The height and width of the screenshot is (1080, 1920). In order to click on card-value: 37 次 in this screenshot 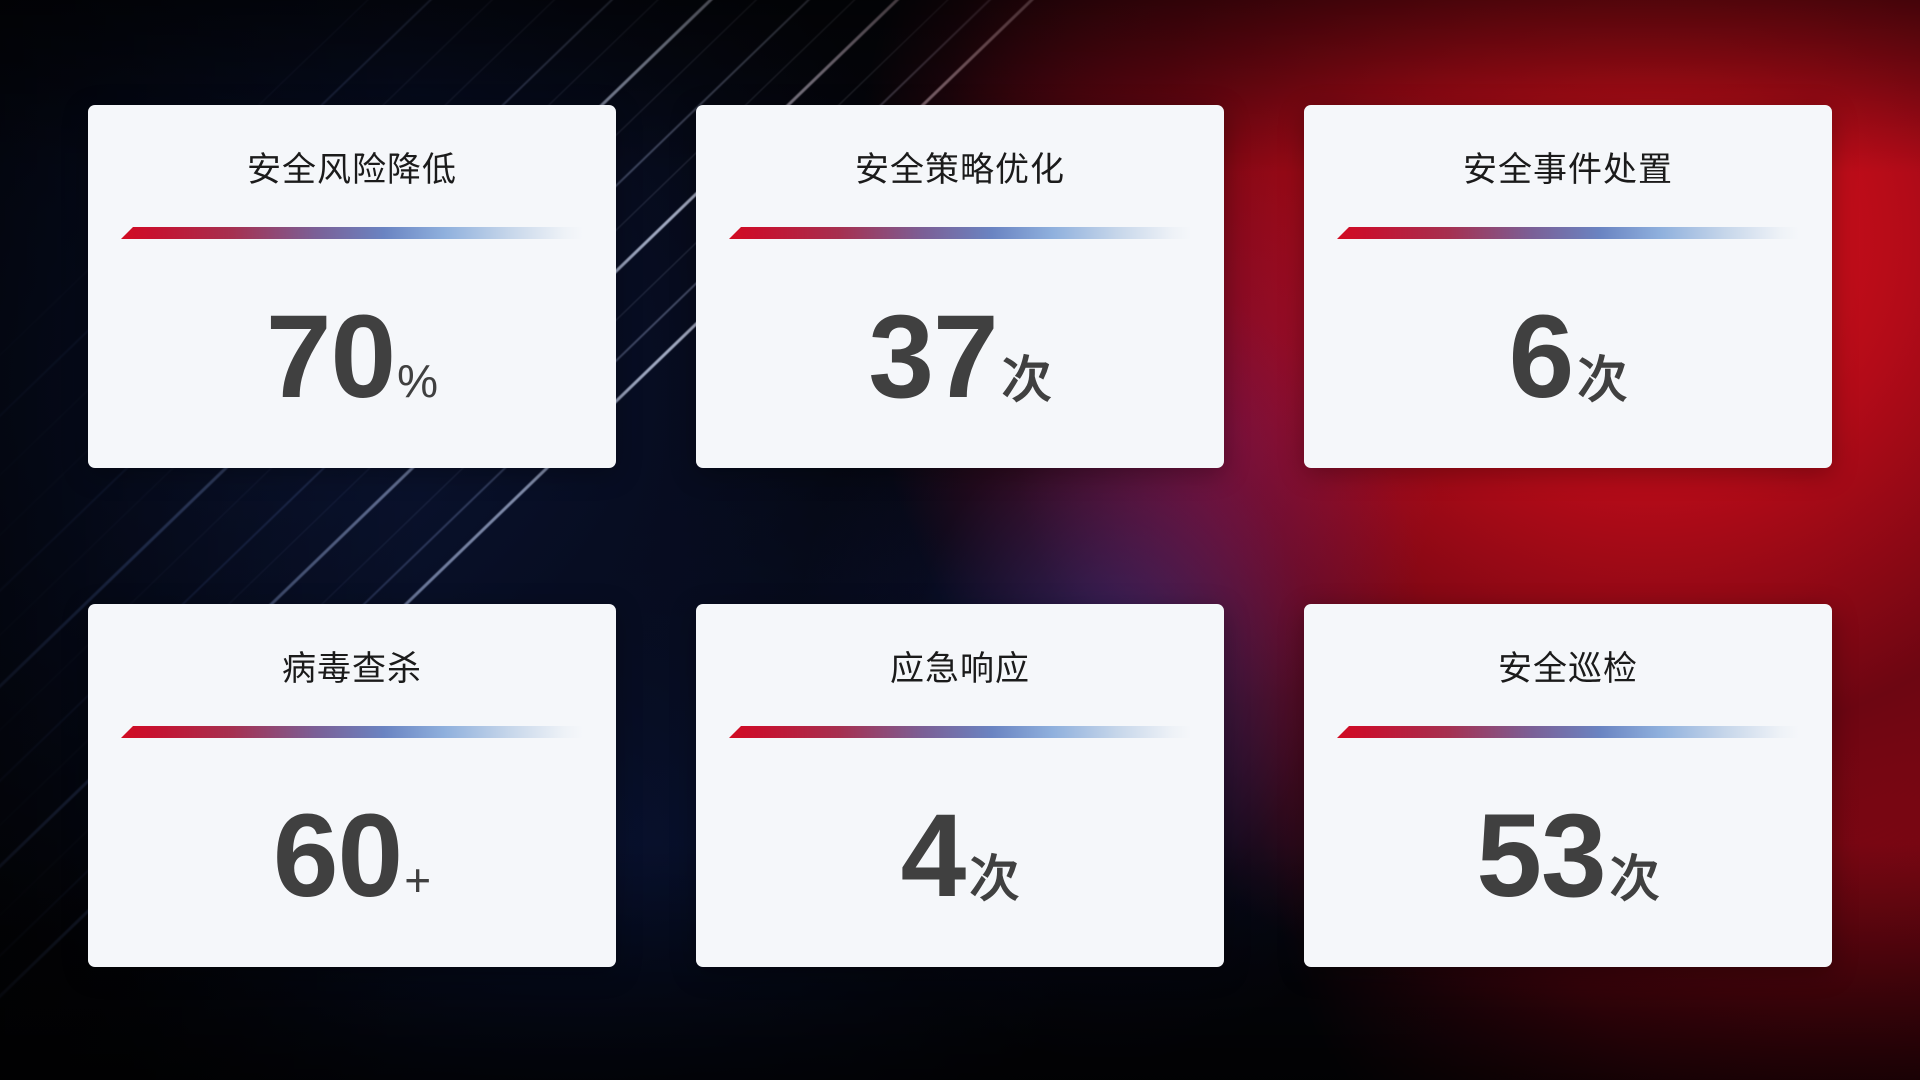, I will do `click(959, 357)`.